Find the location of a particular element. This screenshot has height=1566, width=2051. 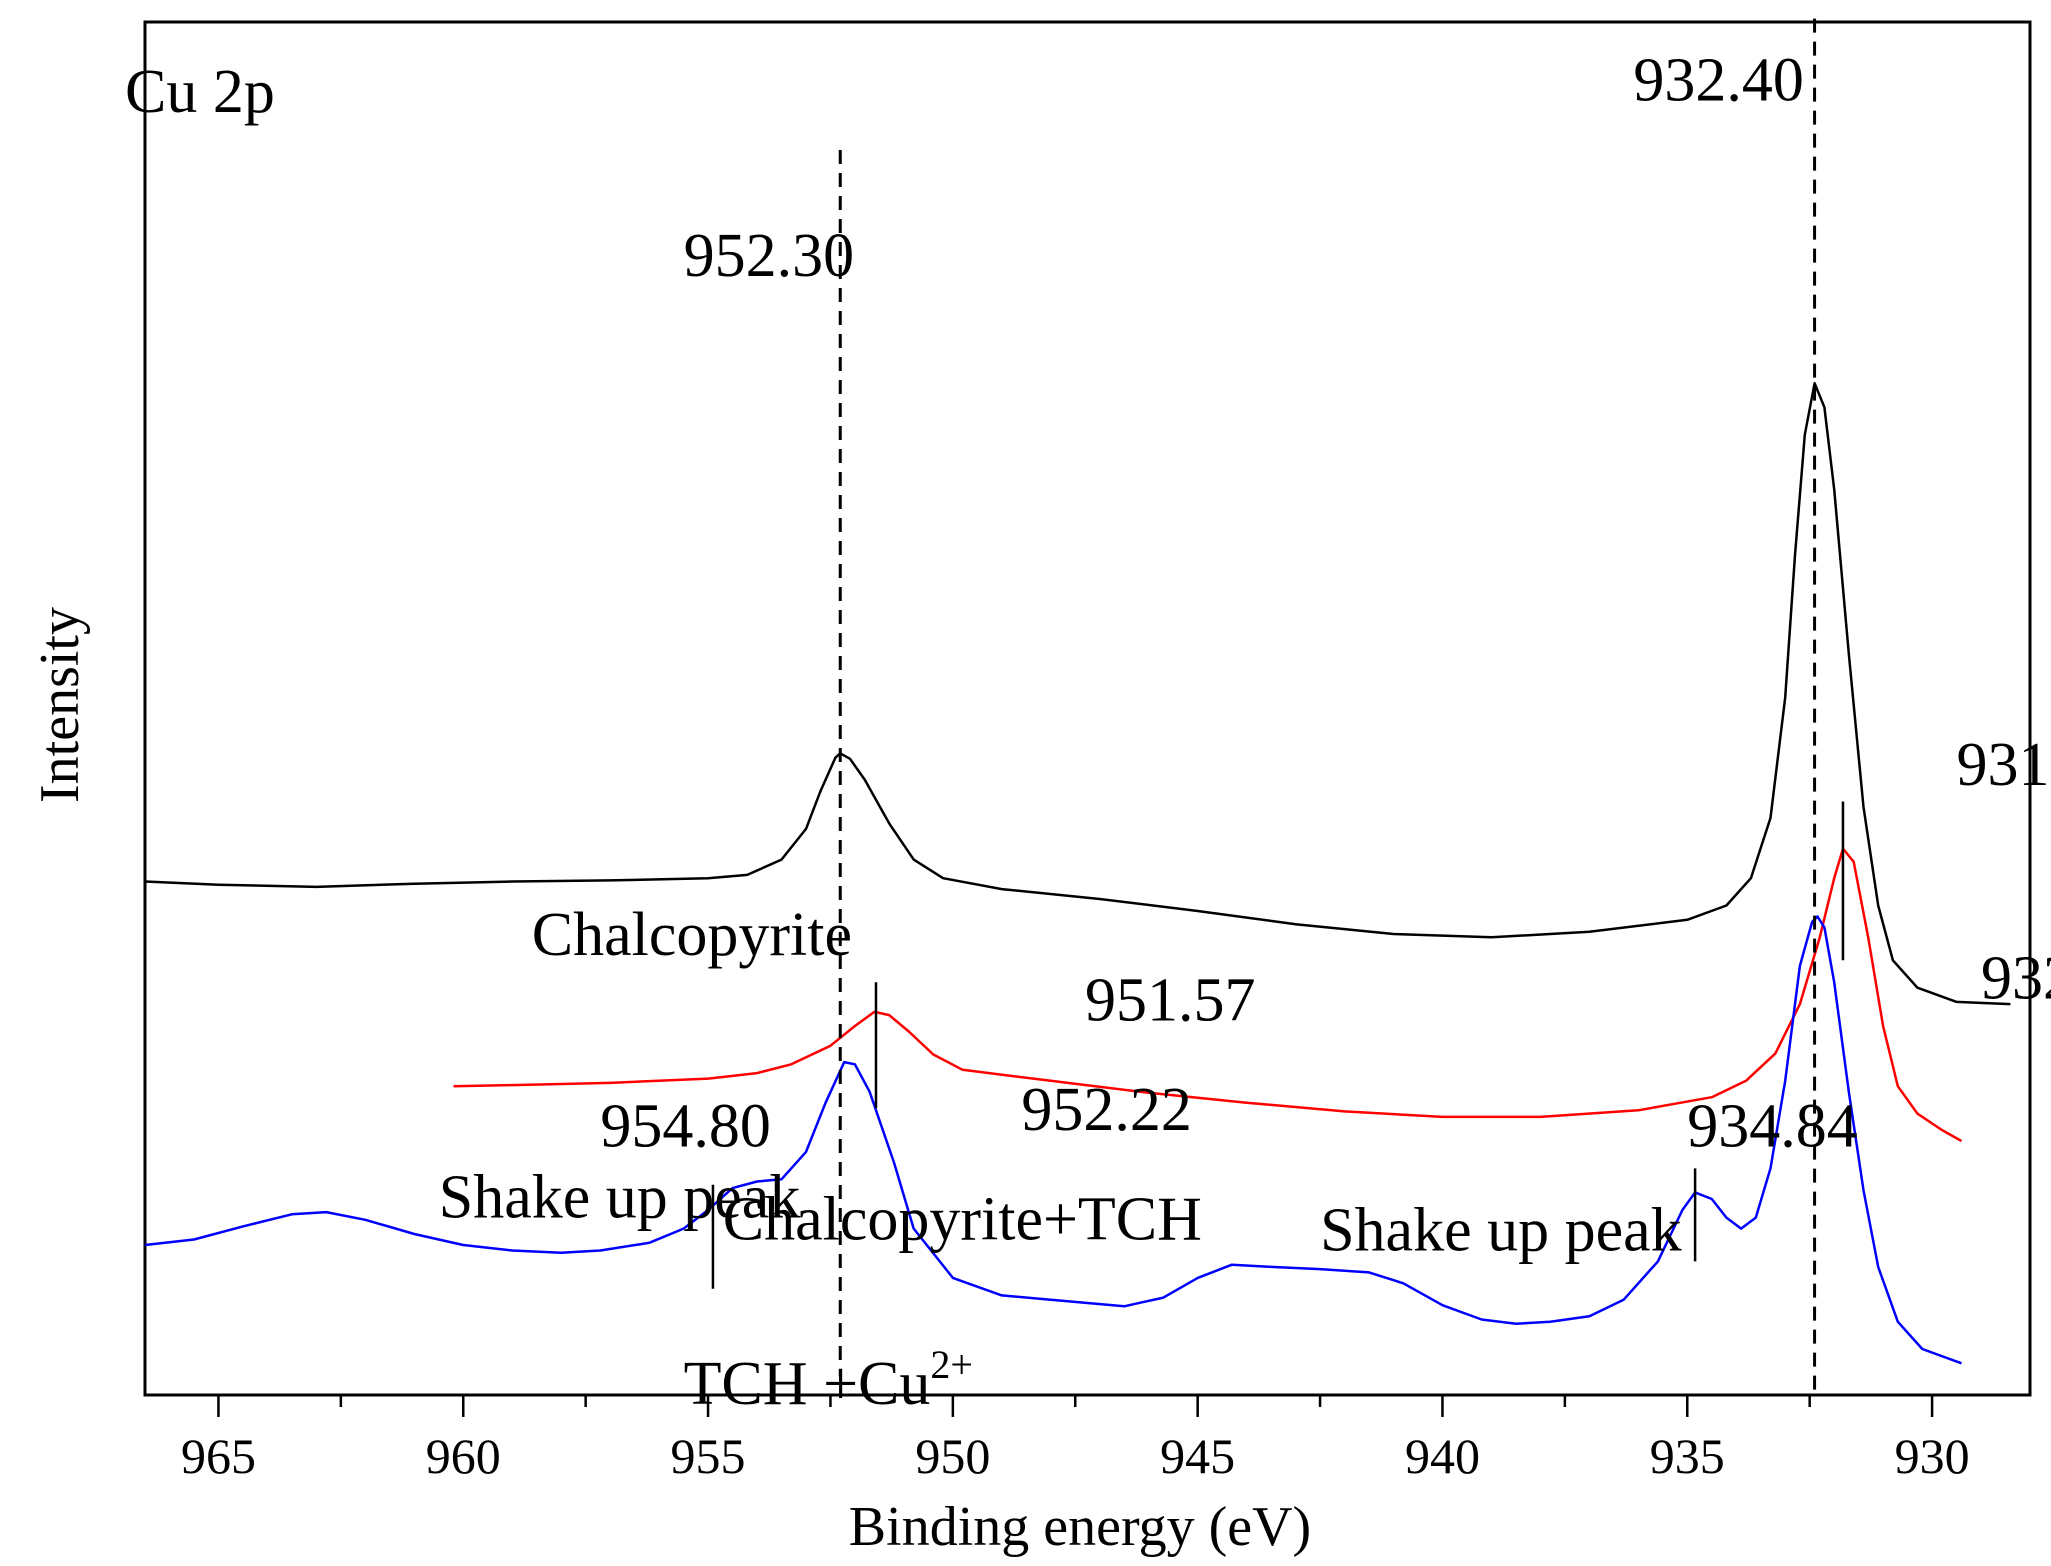

annotation-label: 952.30 is located at coordinates (769, 256).